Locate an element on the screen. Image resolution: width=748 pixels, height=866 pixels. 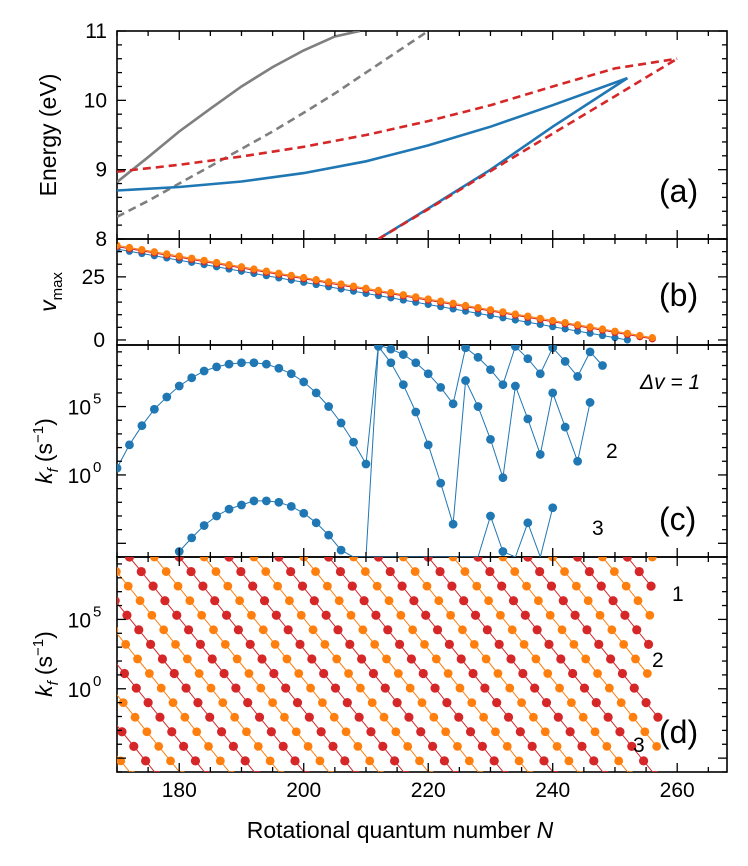
panel-b-ylabel-base: v is located at coordinates (48, 305).